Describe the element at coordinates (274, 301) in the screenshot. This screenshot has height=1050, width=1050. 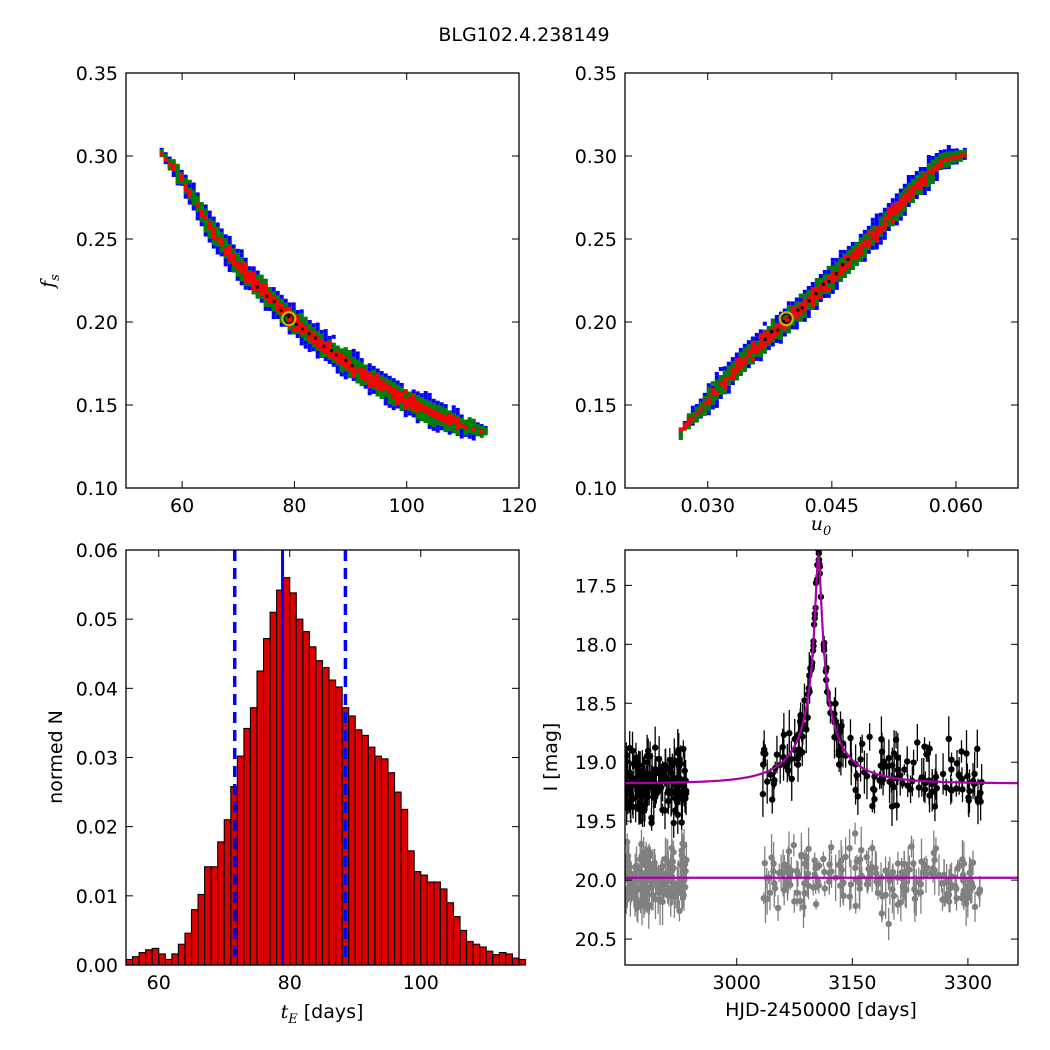
I see `heat-peak-cell` at that location.